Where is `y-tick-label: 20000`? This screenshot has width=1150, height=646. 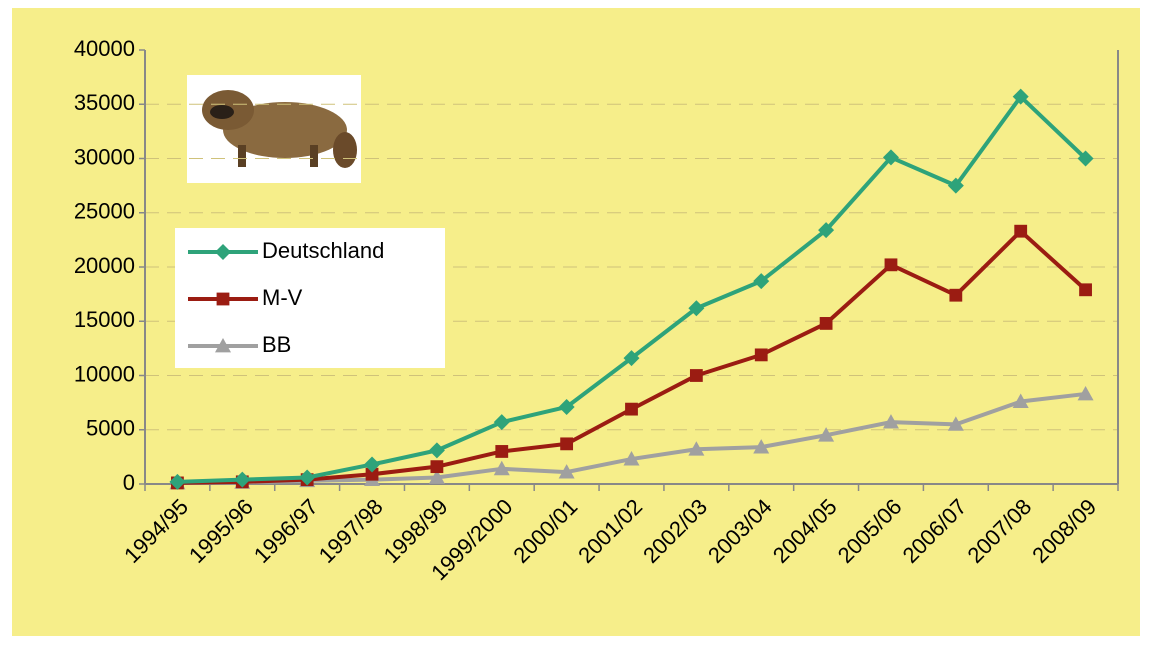 y-tick-label: 20000 is located at coordinates (104, 265).